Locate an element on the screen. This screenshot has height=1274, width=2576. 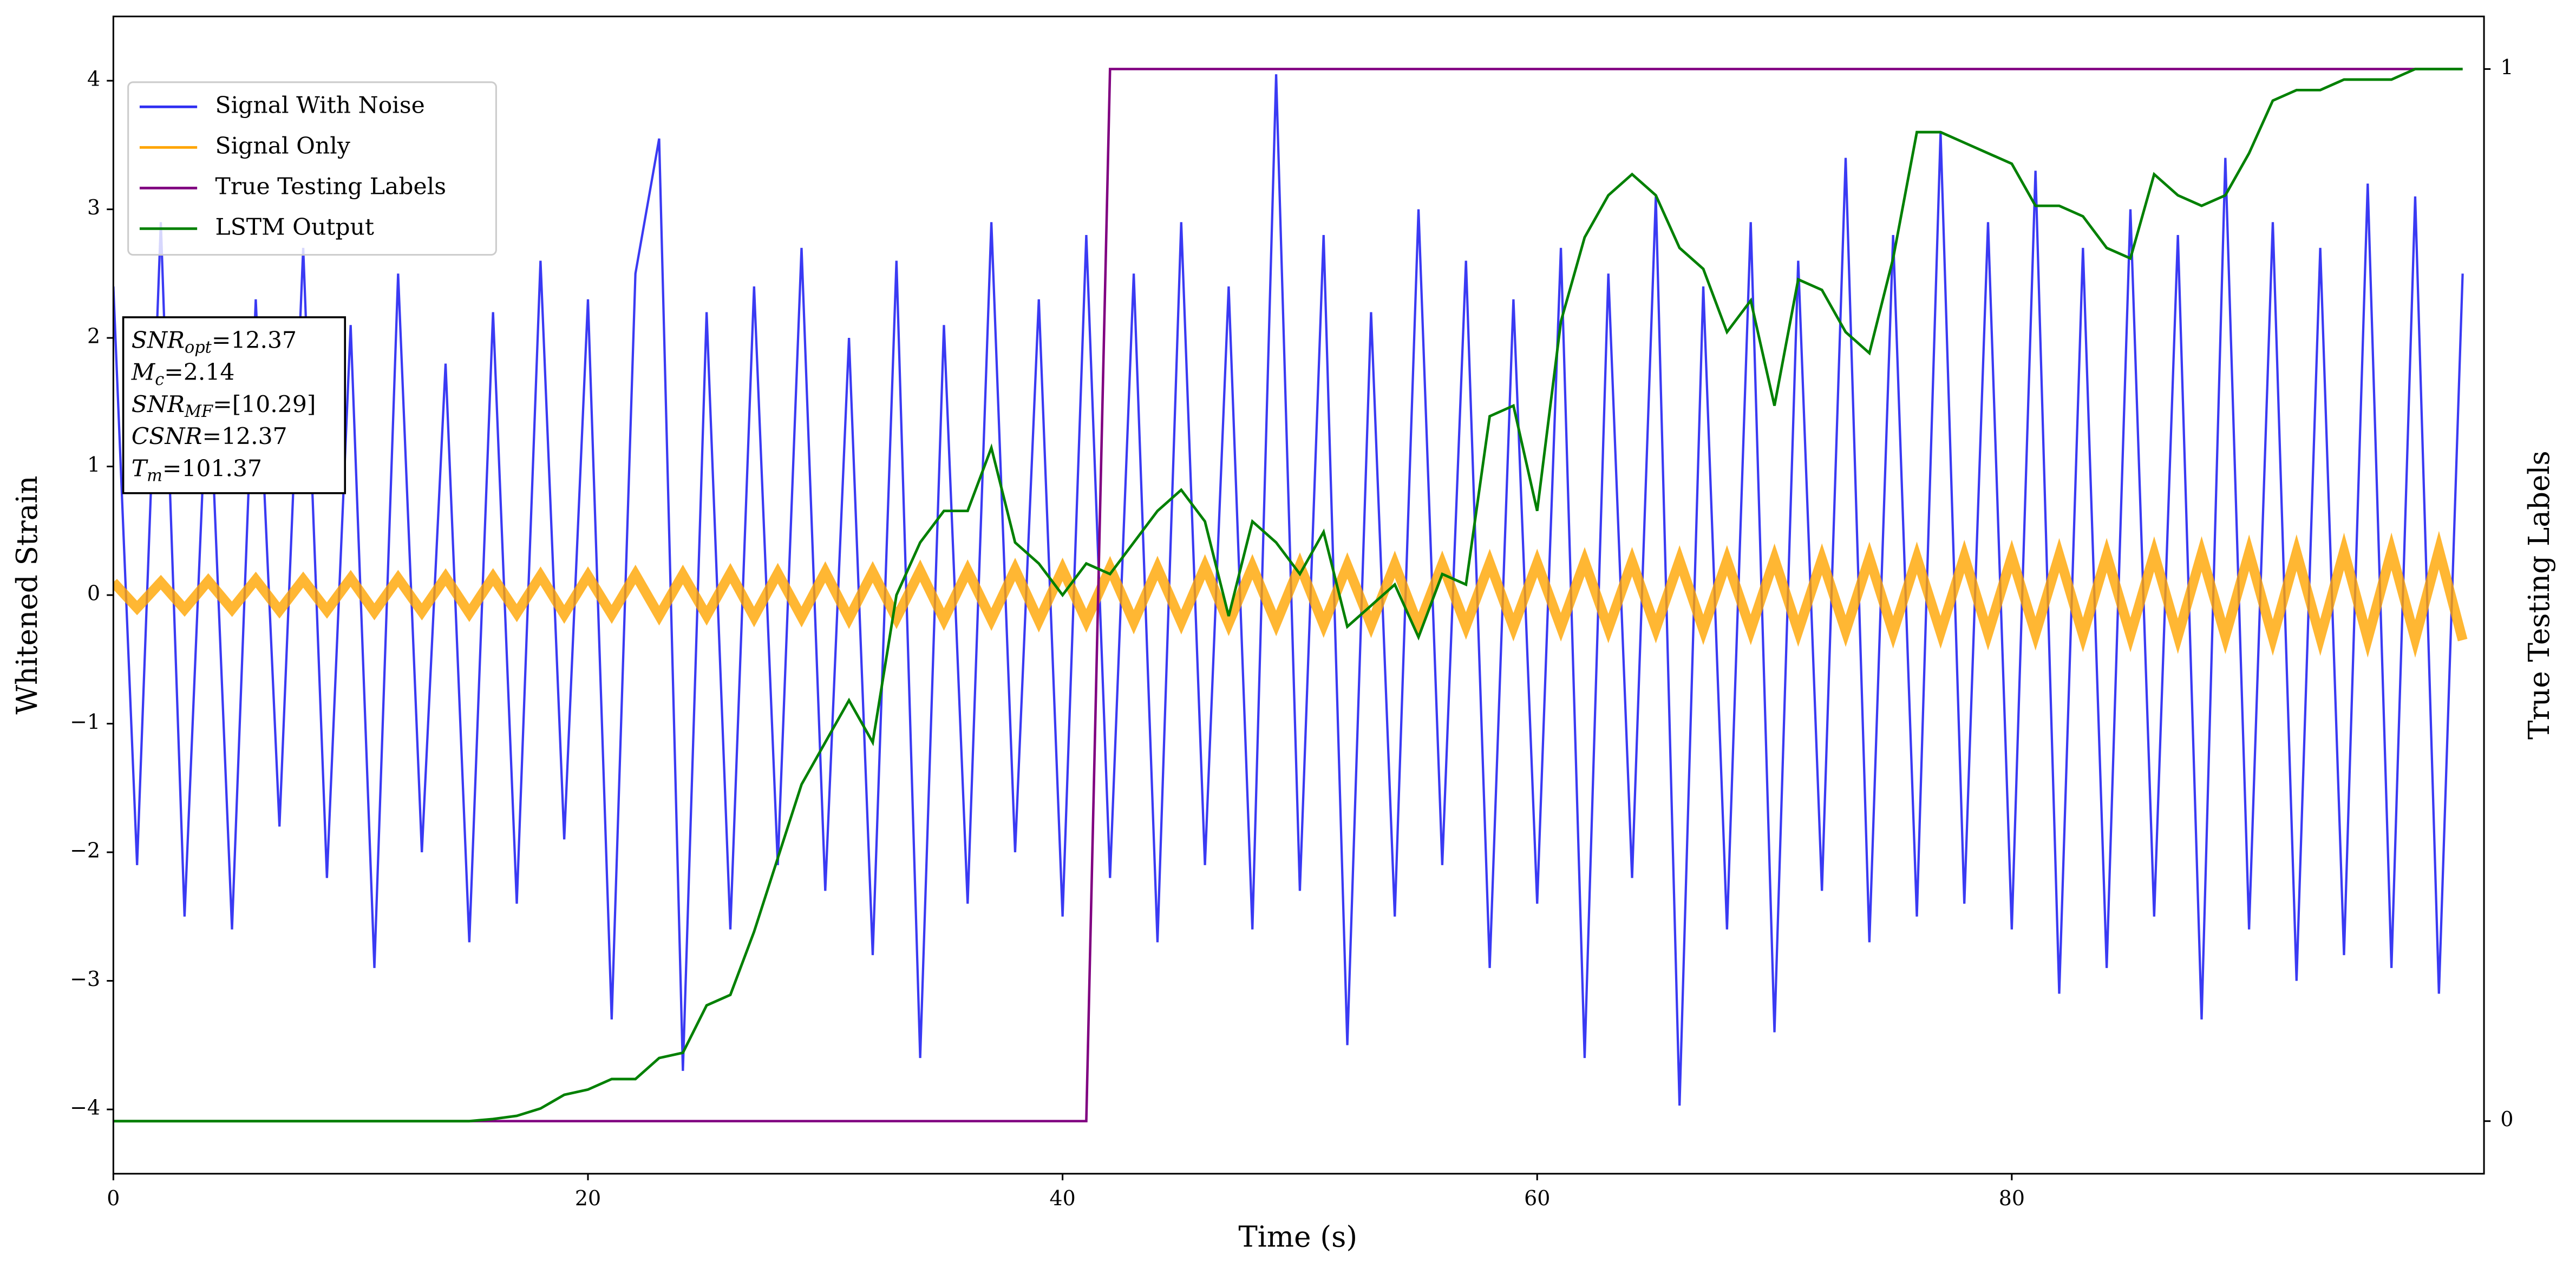
y-tick-label: 1 is located at coordinates (94, 464).